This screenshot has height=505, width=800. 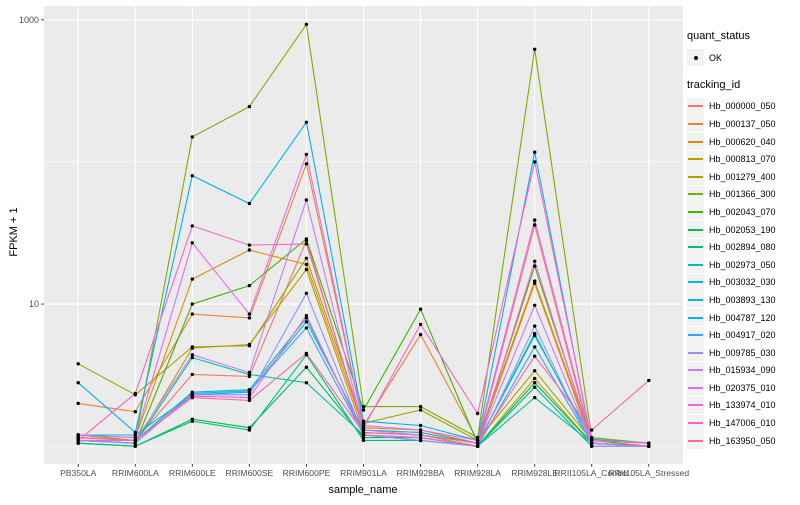 What do you see at coordinates (363, 473) in the screenshot?
I see `x-tick-label: RRIM901LA` at bounding box center [363, 473].